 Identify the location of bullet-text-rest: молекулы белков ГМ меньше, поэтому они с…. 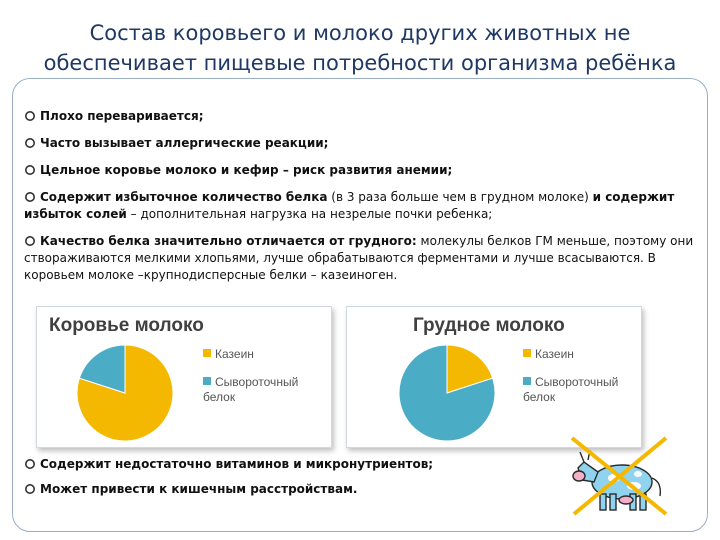
(359, 258).